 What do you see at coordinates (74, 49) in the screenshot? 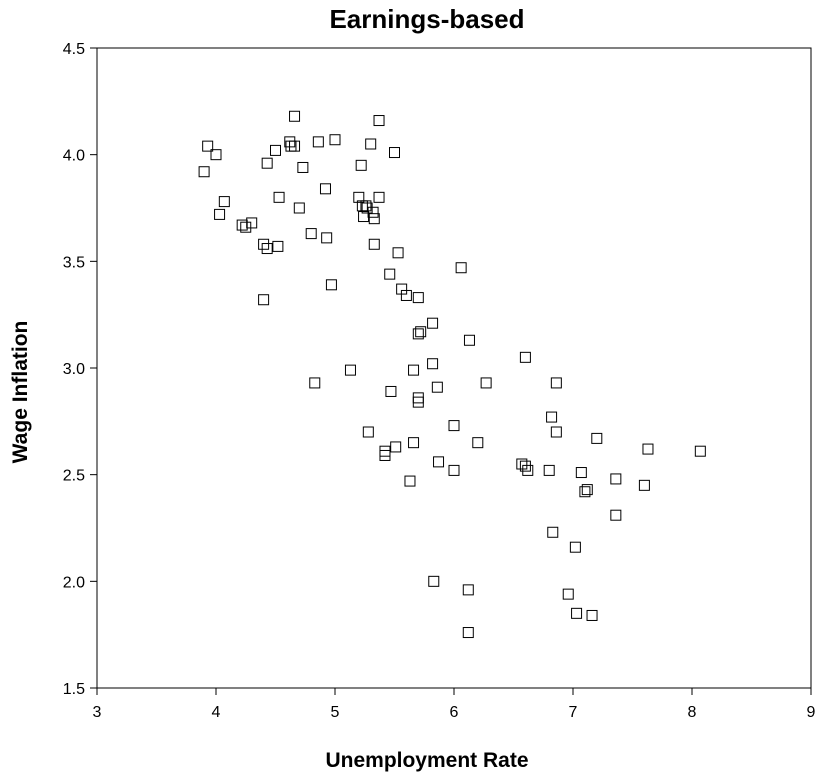
I see `y-tick-label: 4.5` at bounding box center [74, 49].